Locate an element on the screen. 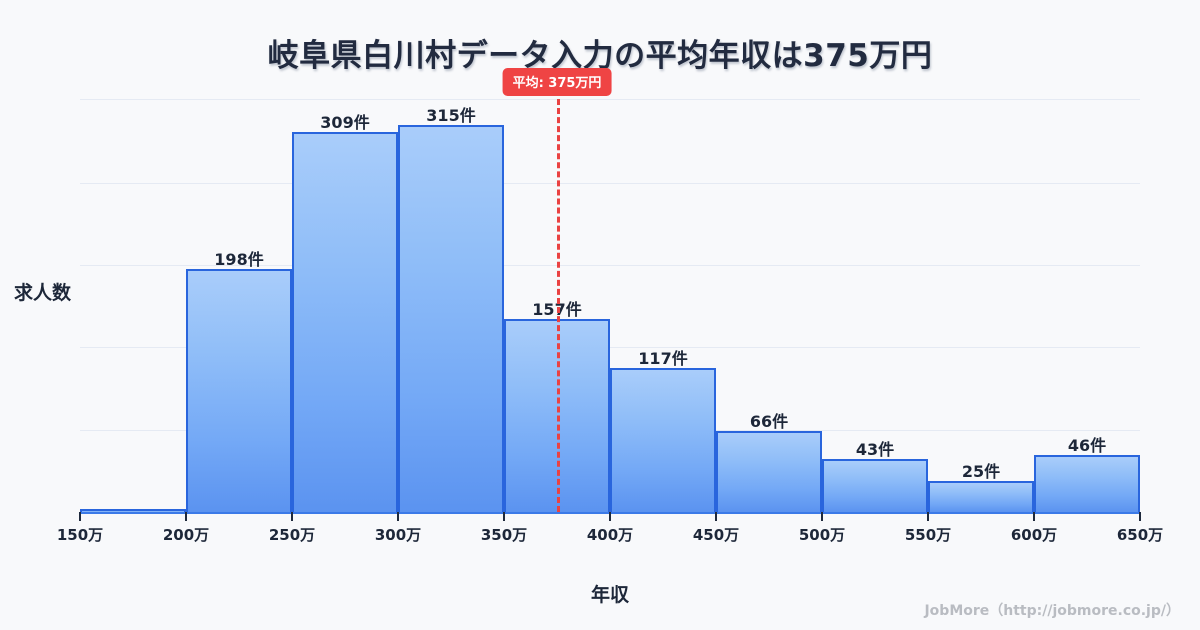 The image size is (1200, 630). bar-value-label: 309件 is located at coordinates (345, 123).